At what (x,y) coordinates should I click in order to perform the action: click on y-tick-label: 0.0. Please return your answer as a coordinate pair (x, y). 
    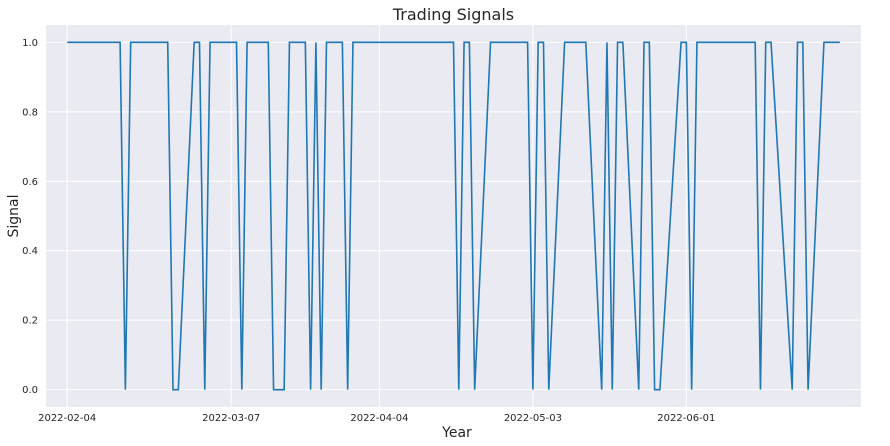
    Looking at the image, I should click on (30, 390).